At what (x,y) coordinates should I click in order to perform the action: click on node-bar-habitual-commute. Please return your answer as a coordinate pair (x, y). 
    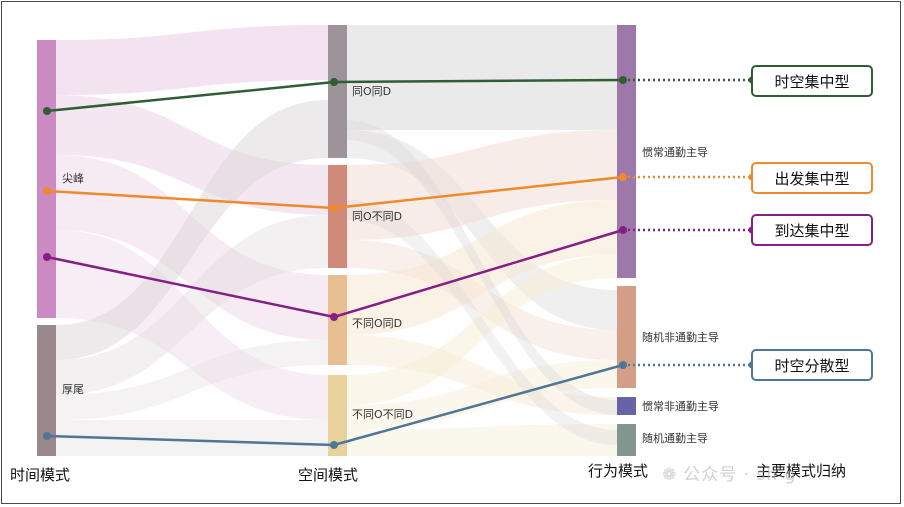
    Looking at the image, I should click on (626, 151).